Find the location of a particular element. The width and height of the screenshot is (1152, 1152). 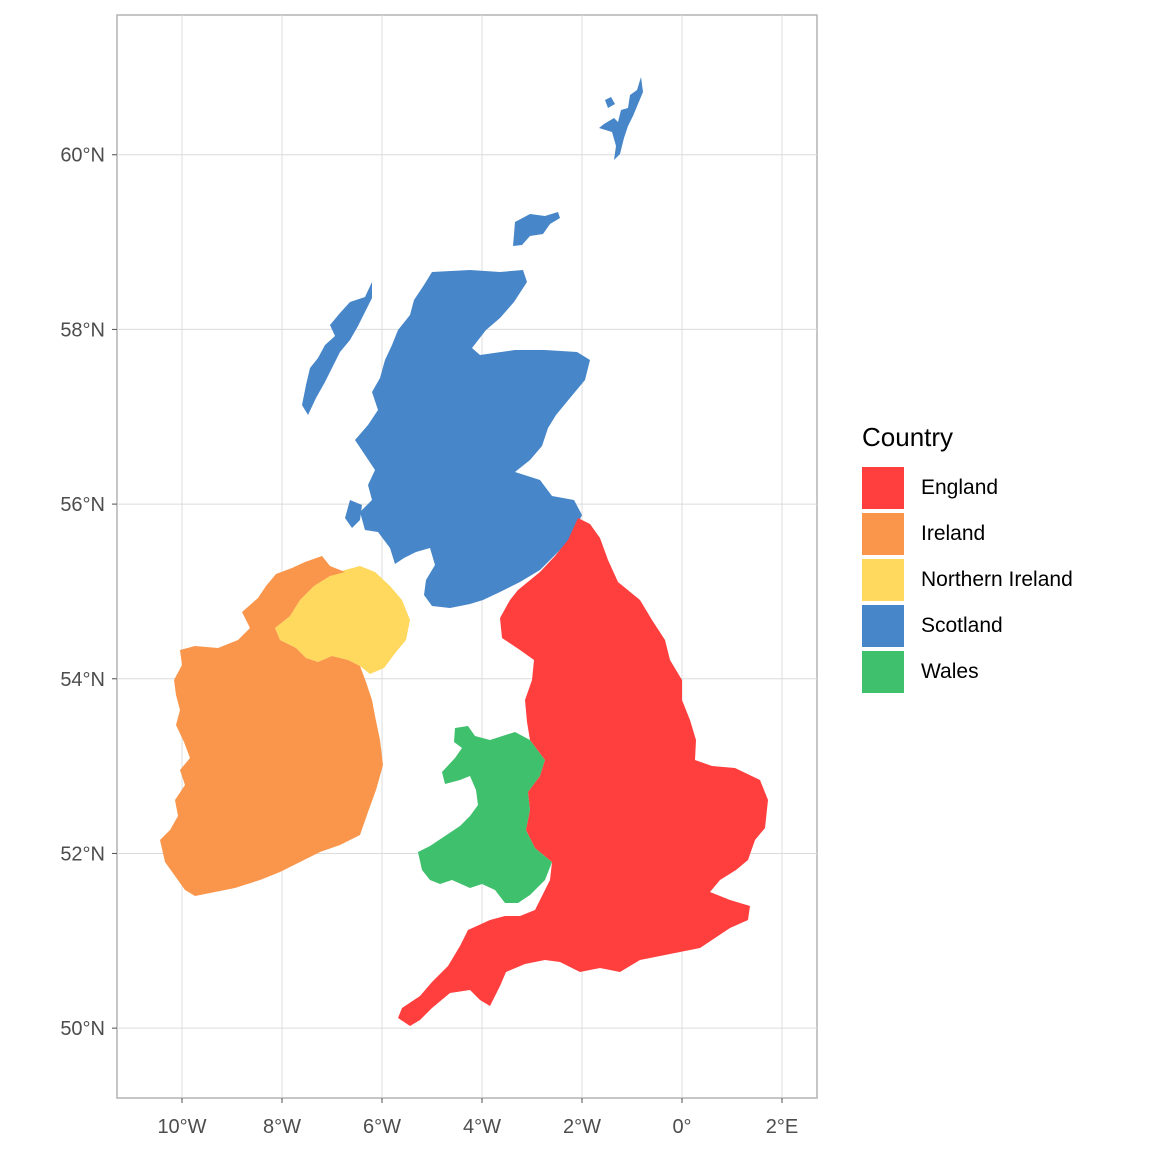

legend-item-wales: Wales is located at coordinates (967, 672).